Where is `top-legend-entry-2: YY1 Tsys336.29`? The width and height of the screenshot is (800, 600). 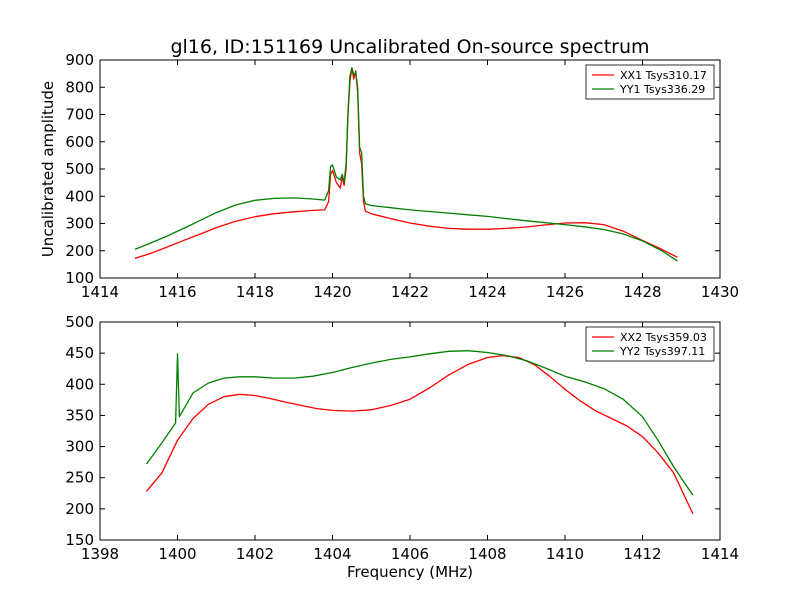 top-legend-entry-2: YY1 Tsys336.29 is located at coordinates (662, 89).